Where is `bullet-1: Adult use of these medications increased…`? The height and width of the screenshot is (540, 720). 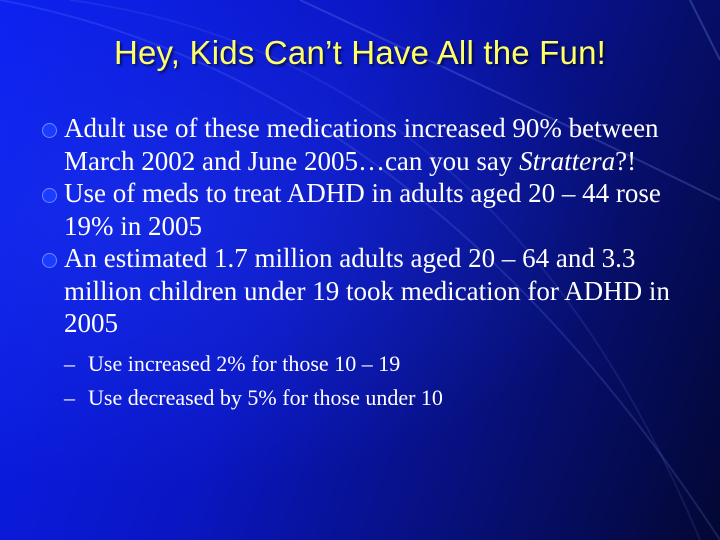 bullet-1: Adult use of these medications increased… is located at coordinates (365, 144).